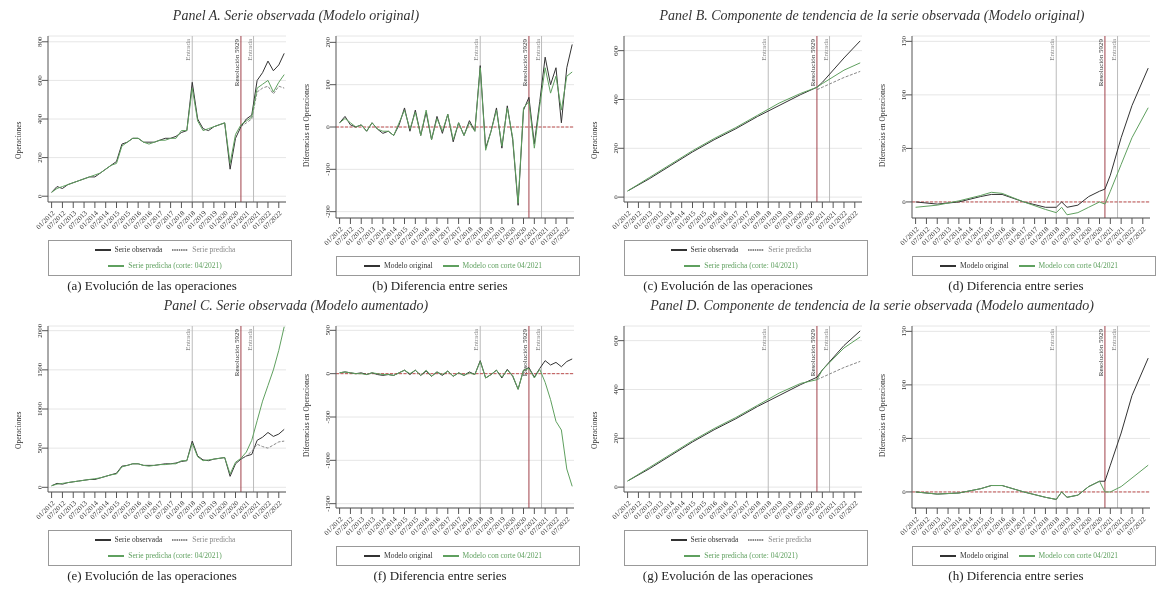 Image resolution: width=1168 pixels, height=590 pixels. What do you see at coordinates (1016, 286) in the screenshot?
I see `text: (d) Diferencia entre series` at bounding box center [1016, 286].